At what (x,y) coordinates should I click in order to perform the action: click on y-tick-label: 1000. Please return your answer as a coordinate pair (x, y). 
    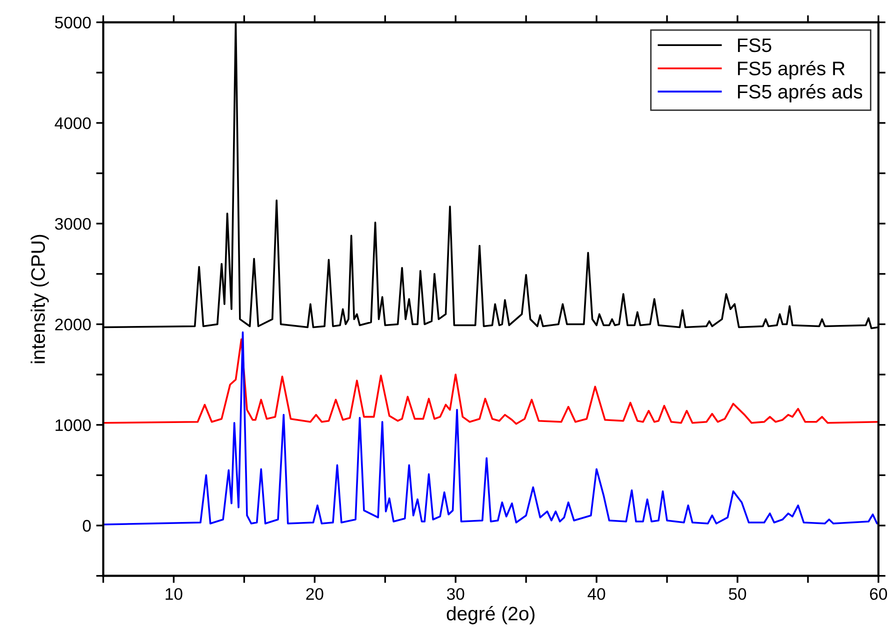
    Looking at the image, I should click on (73, 425).